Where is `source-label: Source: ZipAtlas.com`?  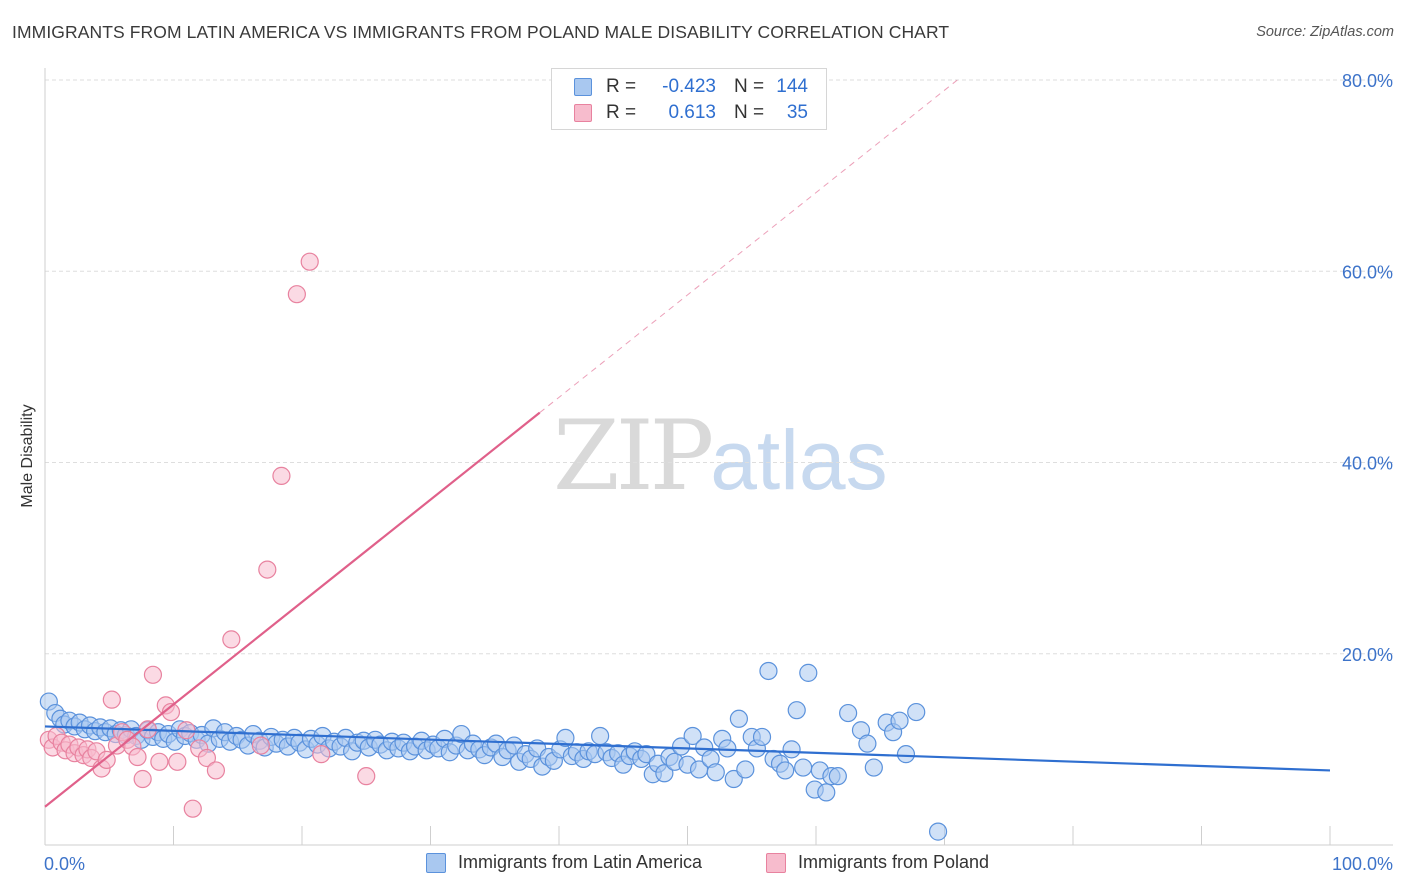
source-label: Source: ZipAtlas.com is located at coordinates (1325, 32).